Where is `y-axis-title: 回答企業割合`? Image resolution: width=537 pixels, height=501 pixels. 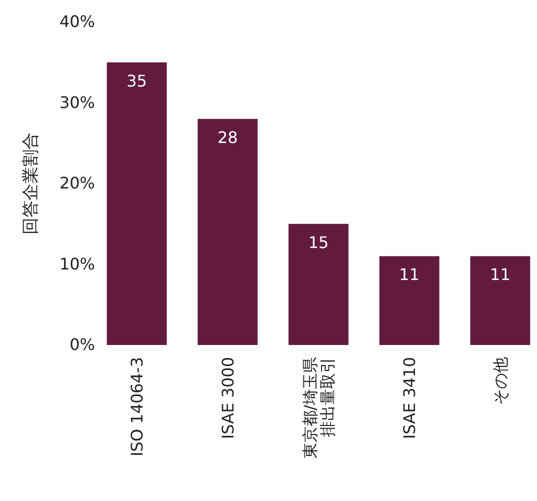 y-axis-title: 回答企業割合 is located at coordinates (31, 183).